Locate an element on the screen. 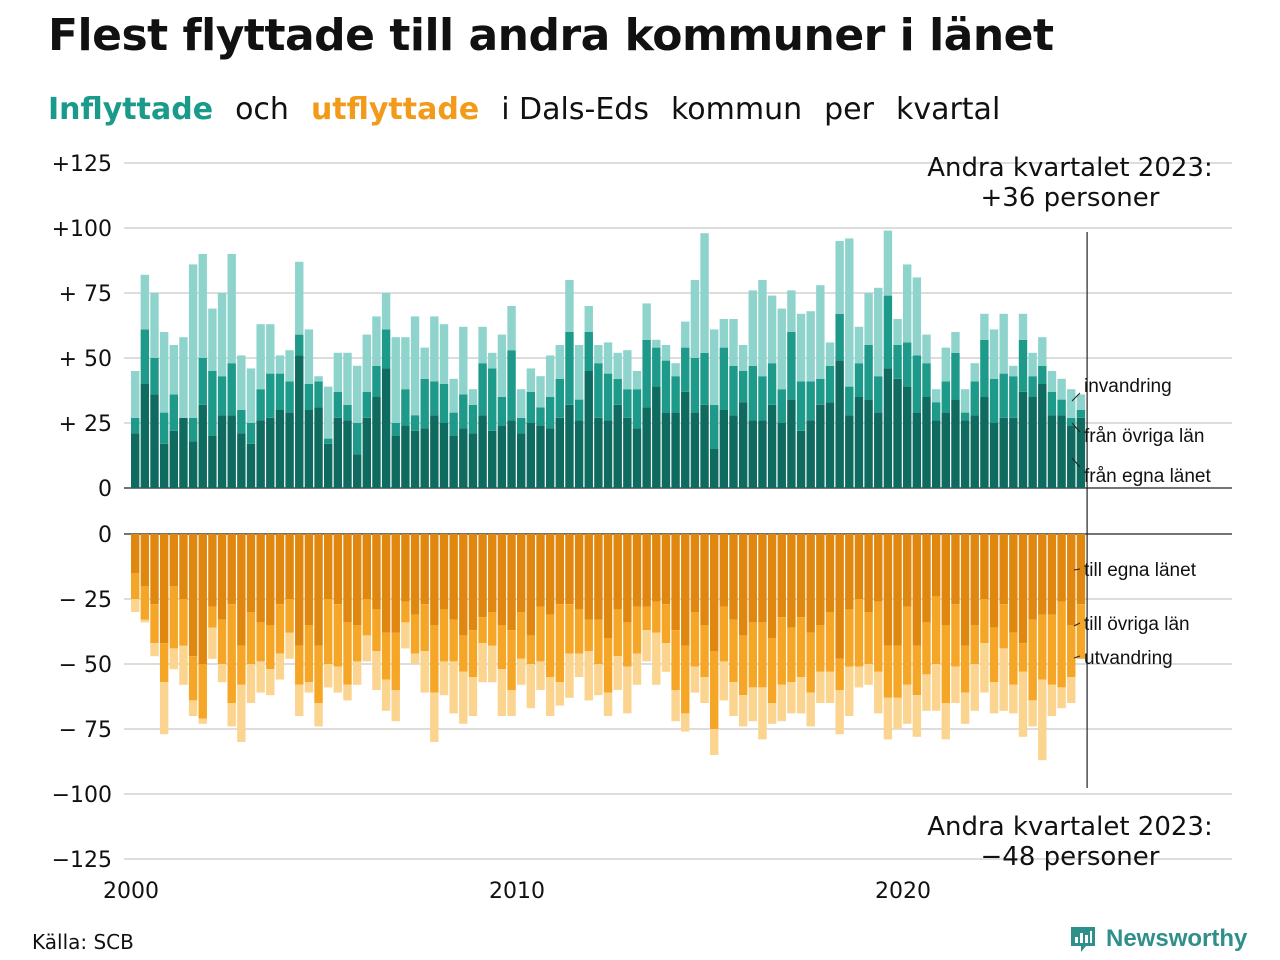 The image size is (1280, 960). series-label-out: till övriga län is located at coordinates (1137, 624).